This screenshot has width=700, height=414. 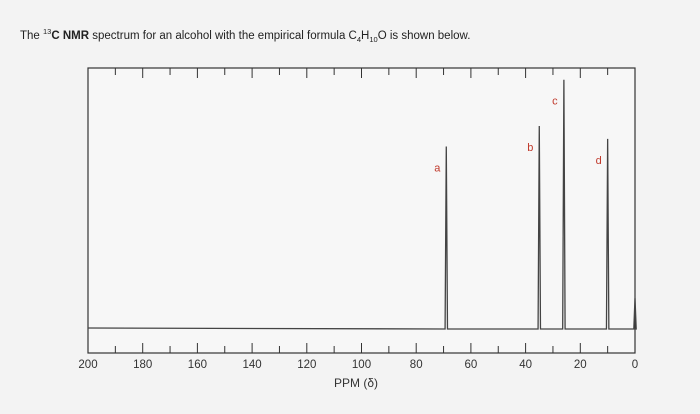 I want to click on question-prefix: The, so click(x=32, y=35).